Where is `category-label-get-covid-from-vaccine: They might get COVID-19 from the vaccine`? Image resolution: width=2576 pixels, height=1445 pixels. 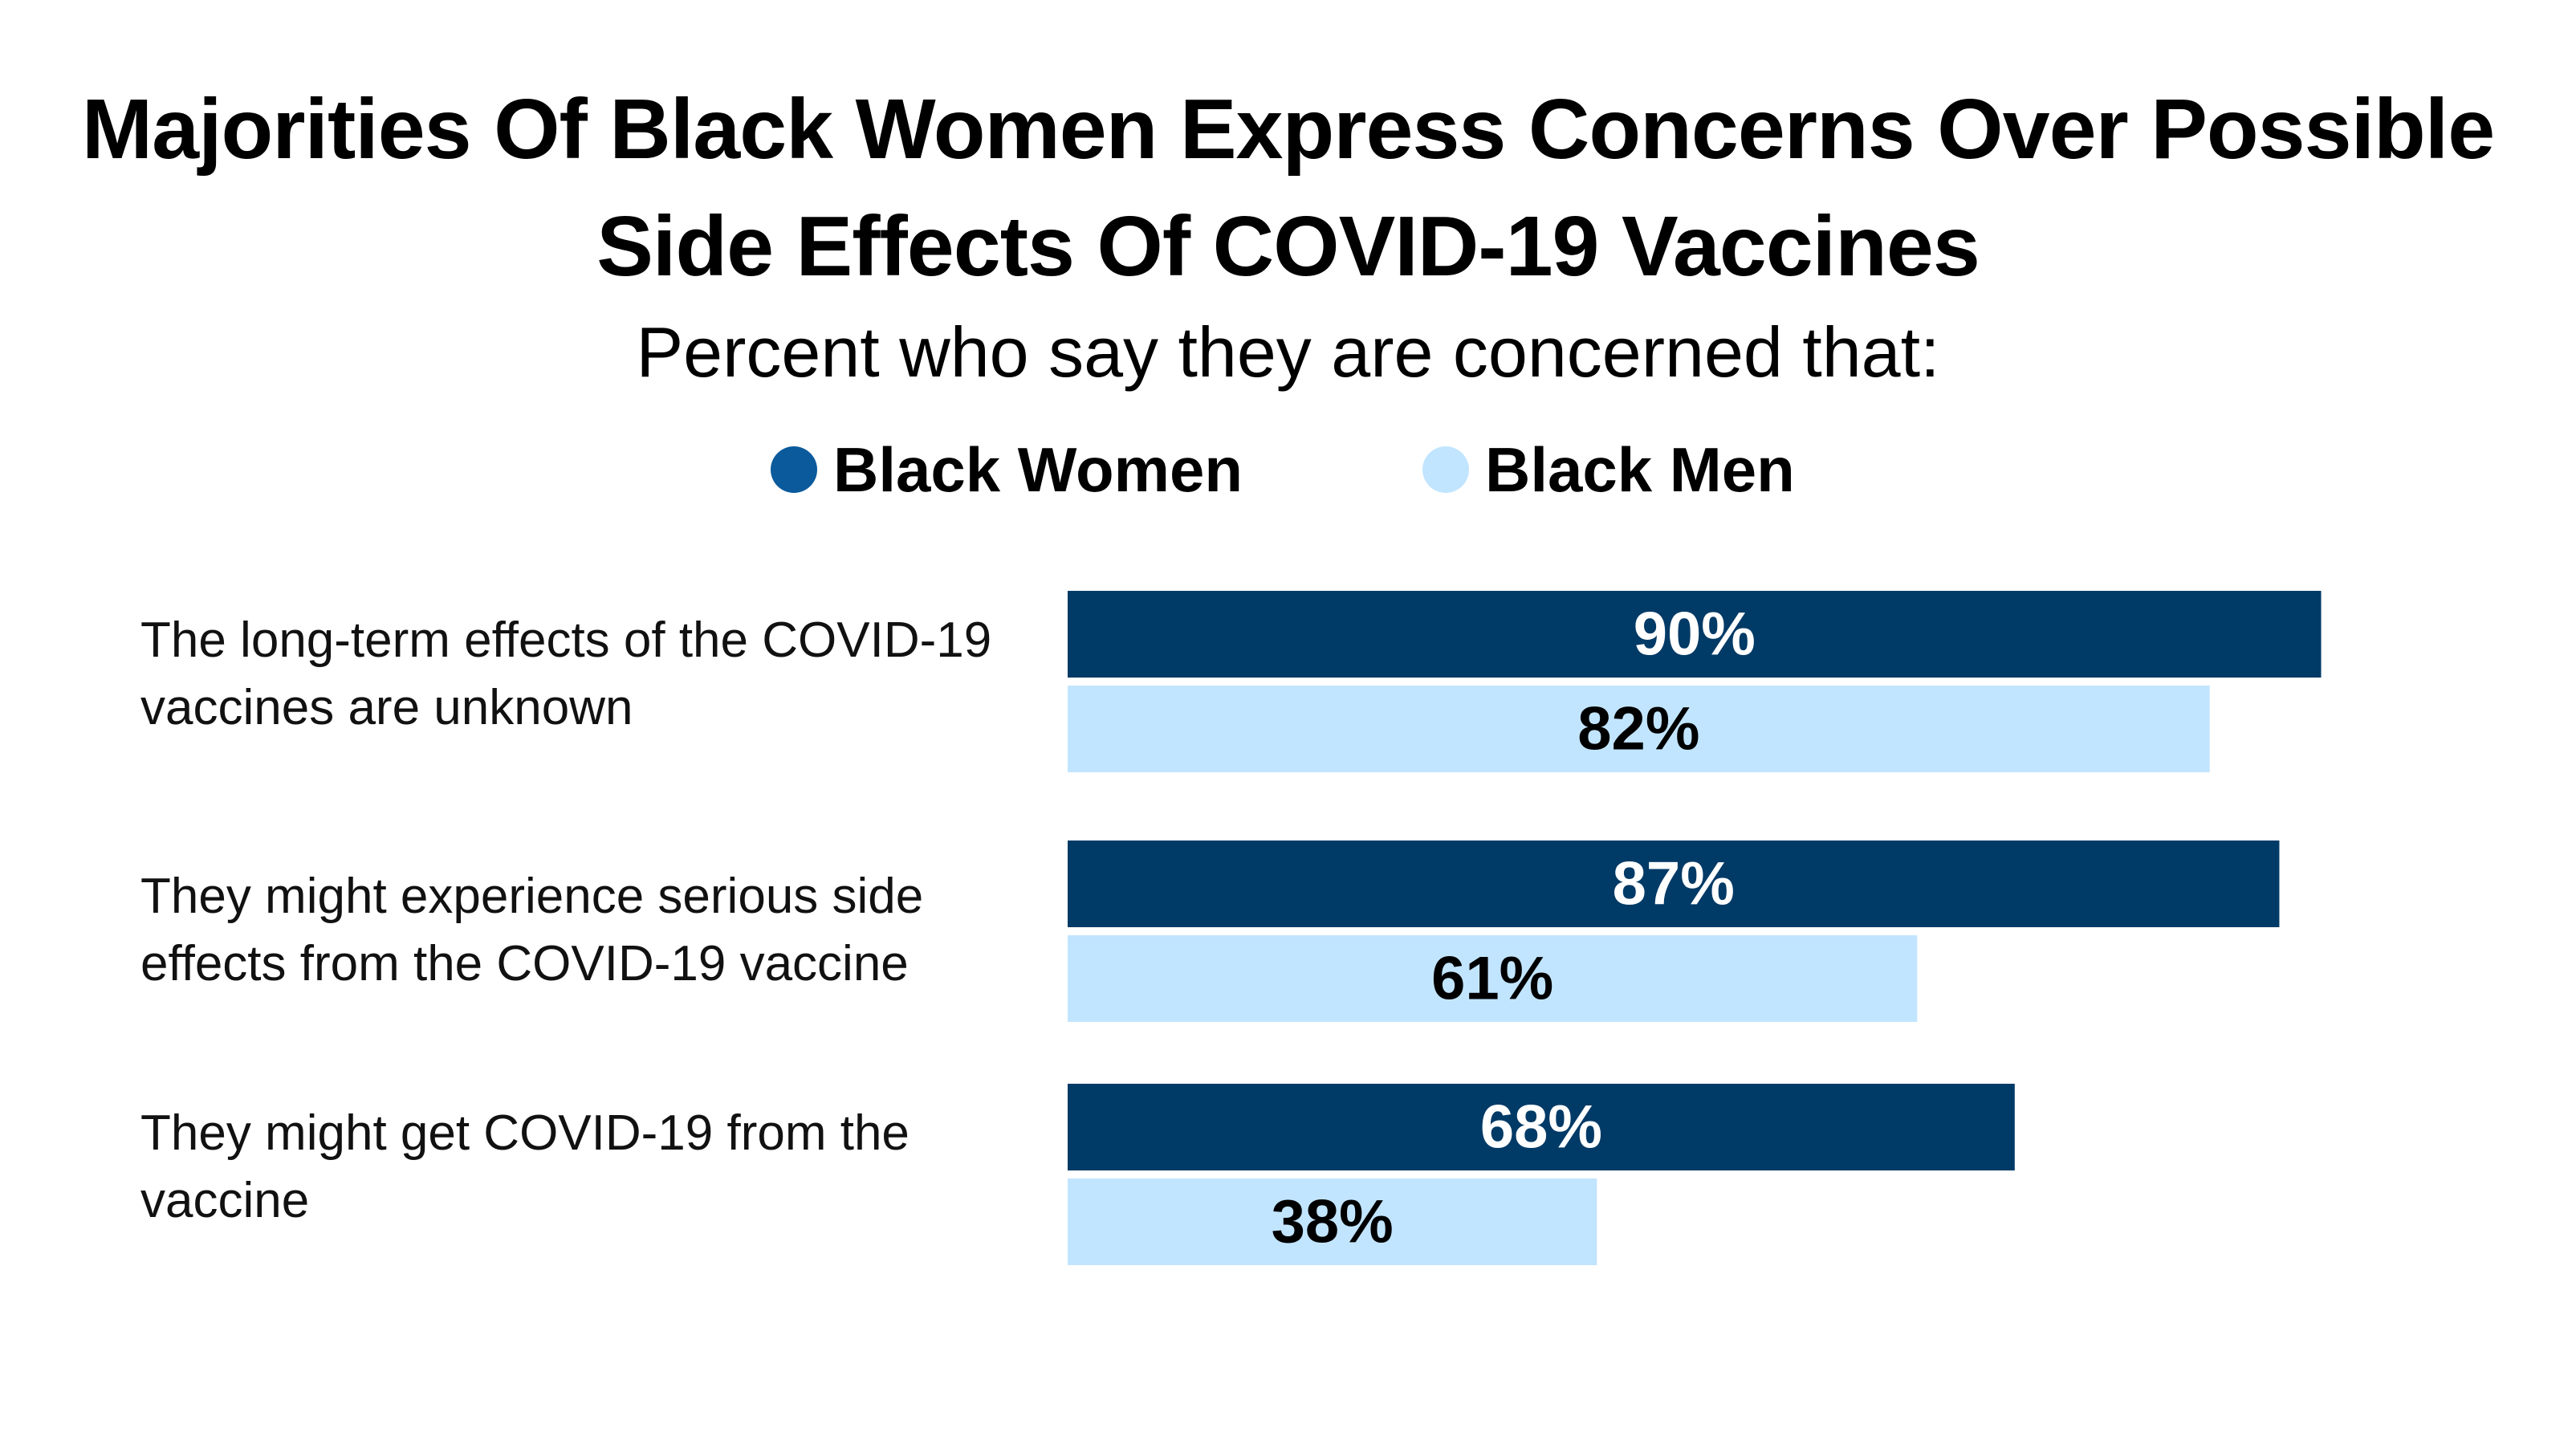
category-label-get-covid-from-vaccine: They might get COVID-19 from the vaccine is located at coordinates (525, 1166).